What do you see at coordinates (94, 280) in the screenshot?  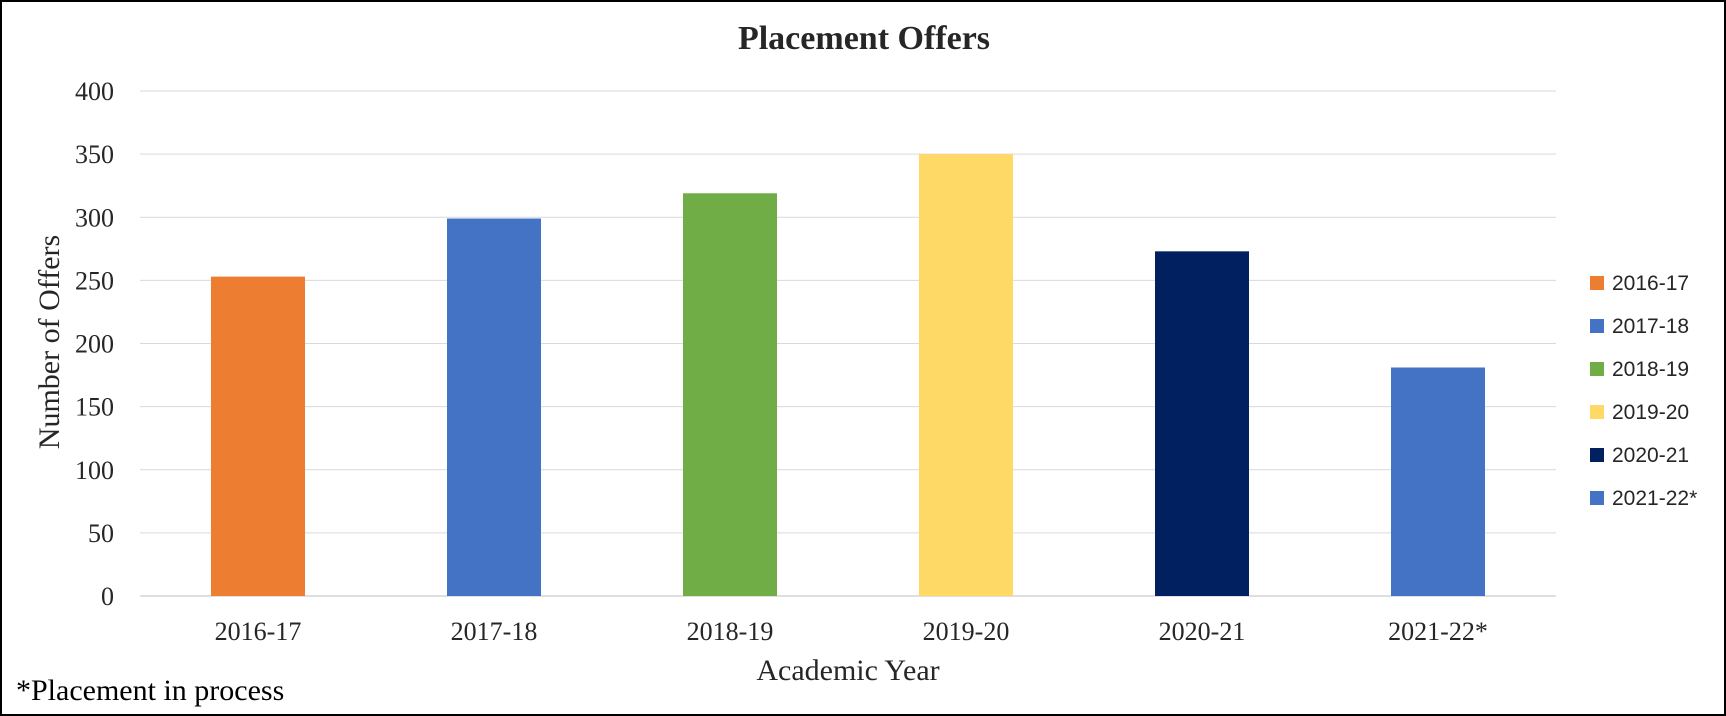 I see `y-tick-label: 250` at bounding box center [94, 280].